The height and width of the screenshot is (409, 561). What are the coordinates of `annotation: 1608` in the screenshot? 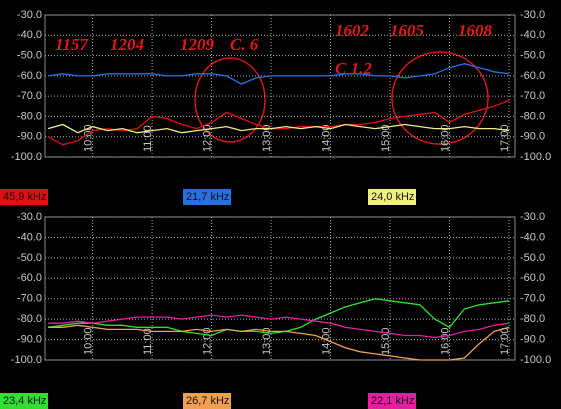 It's located at (475, 30).